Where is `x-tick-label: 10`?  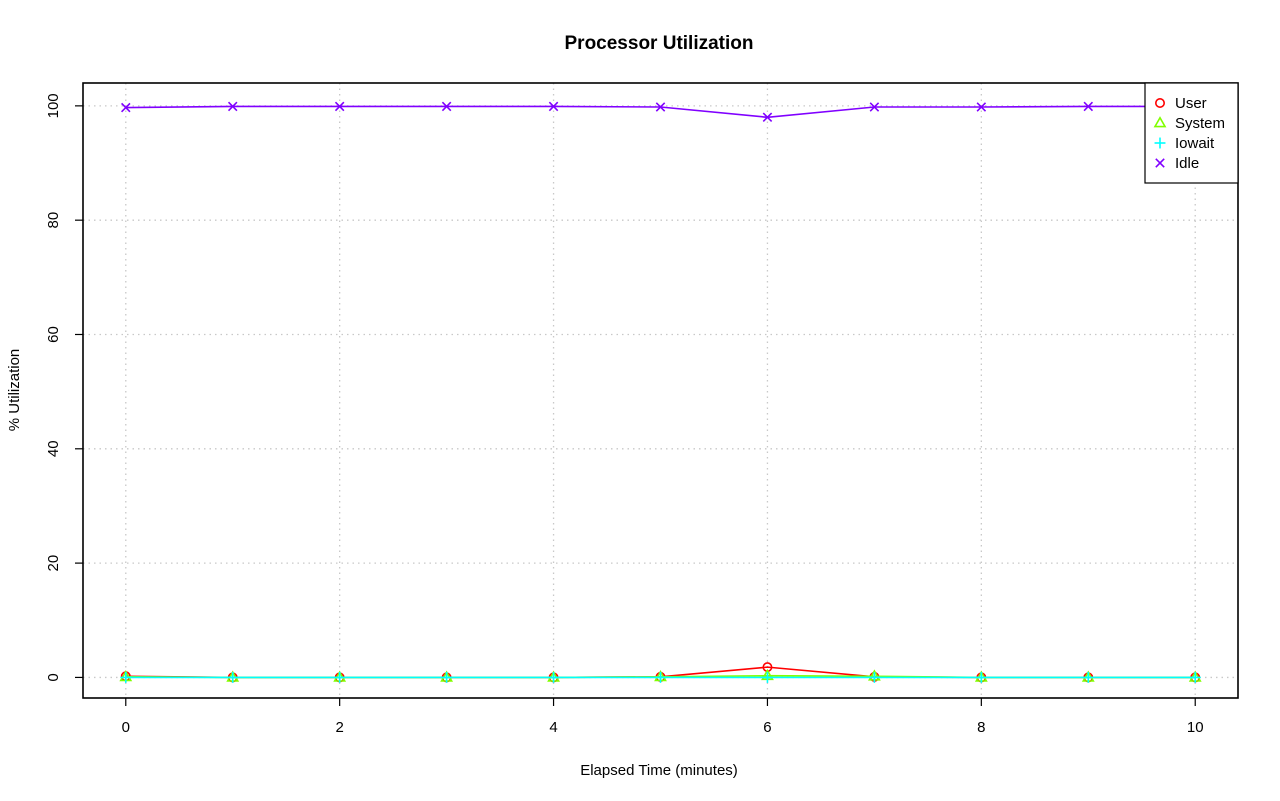 x-tick-label: 10 is located at coordinates (1195, 727).